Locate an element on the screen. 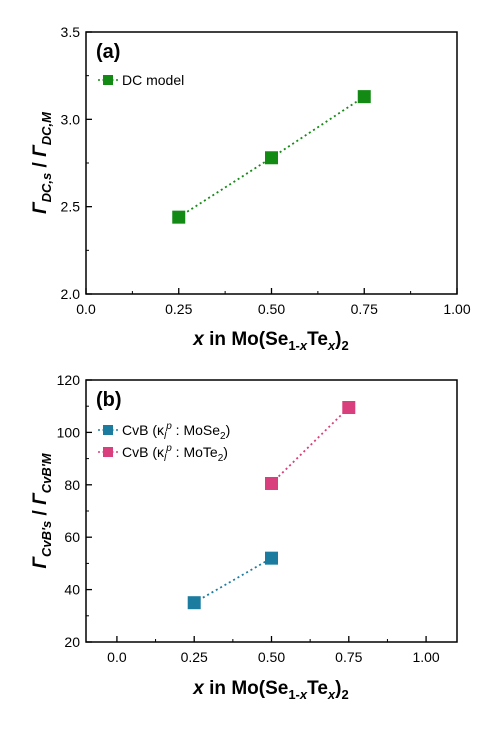  x-axis-title-a: x in Mo(Se1-xTex)2 is located at coordinates (270, 341).